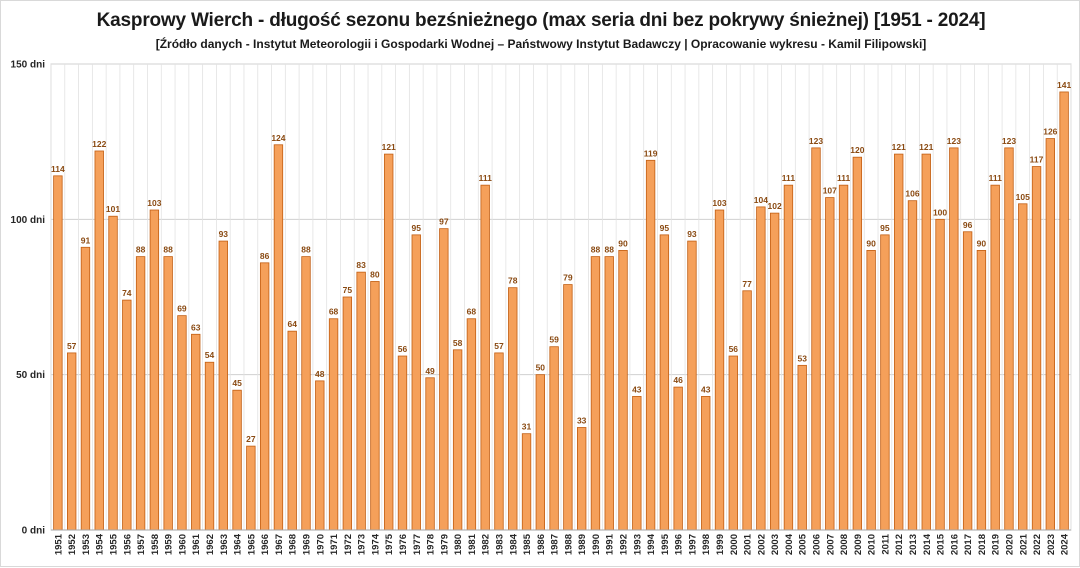 This screenshot has height=568, width=1080. What do you see at coordinates (899, 147) in the screenshot?
I see `value-label: 121` at bounding box center [899, 147].